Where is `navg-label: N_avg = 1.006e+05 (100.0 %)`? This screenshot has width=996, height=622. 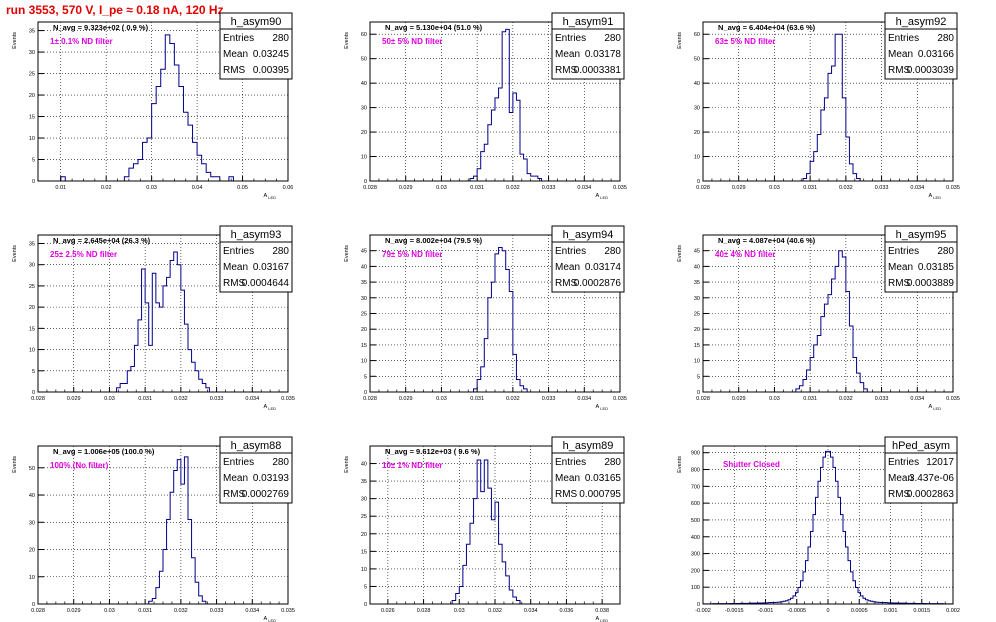
navg-label: N_avg = 1.006e+05 (100.0 %) is located at coordinates (104, 451).